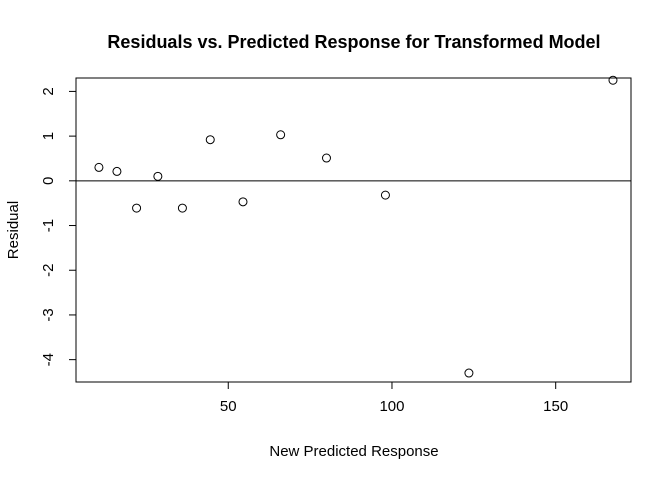  Describe the element at coordinates (48, 181) in the screenshot. I see `y-tick-label: 0` at that location.